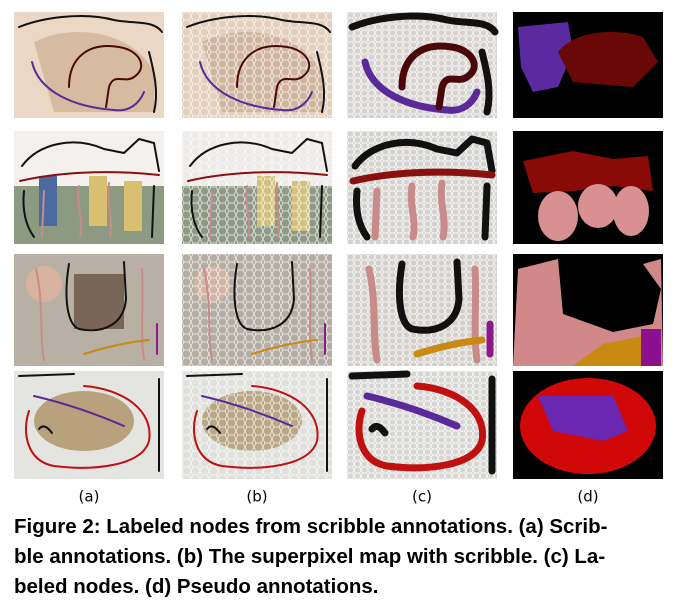 Image resolution: width=698 pixels, height=610 pixels. I want to click on column-label: (d), so click(587, 497).